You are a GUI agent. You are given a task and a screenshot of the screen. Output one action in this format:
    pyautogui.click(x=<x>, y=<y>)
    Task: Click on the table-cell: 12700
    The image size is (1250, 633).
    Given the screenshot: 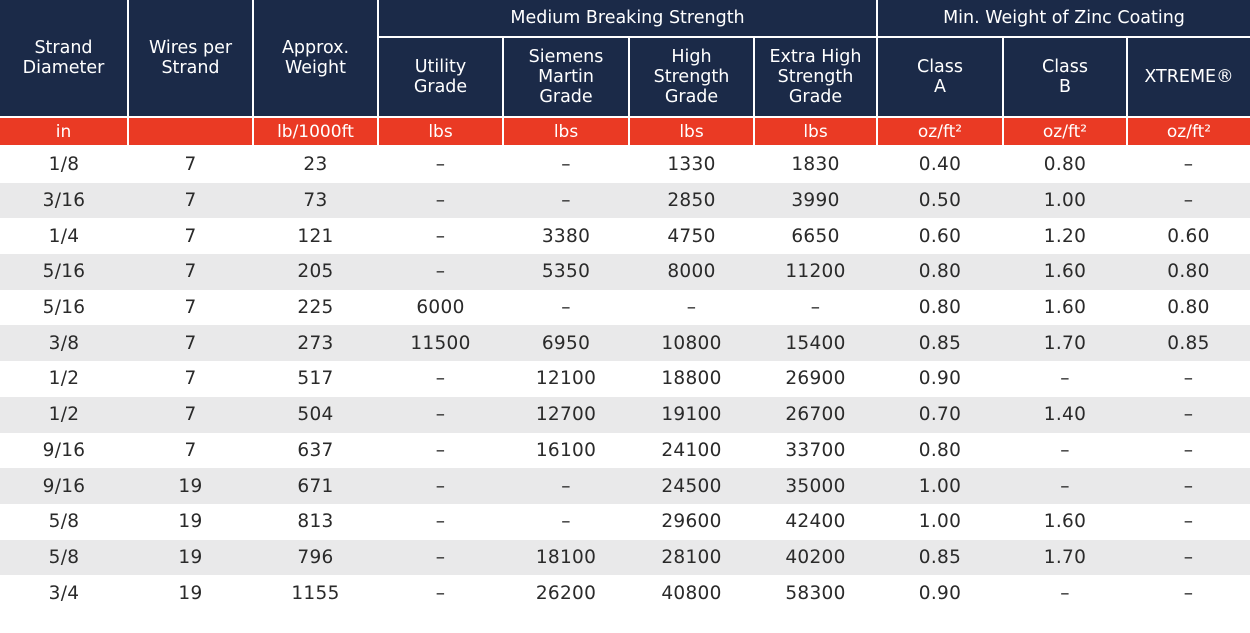 What is the action you would take?
    pyautogui.click(x=566, y=414)
    